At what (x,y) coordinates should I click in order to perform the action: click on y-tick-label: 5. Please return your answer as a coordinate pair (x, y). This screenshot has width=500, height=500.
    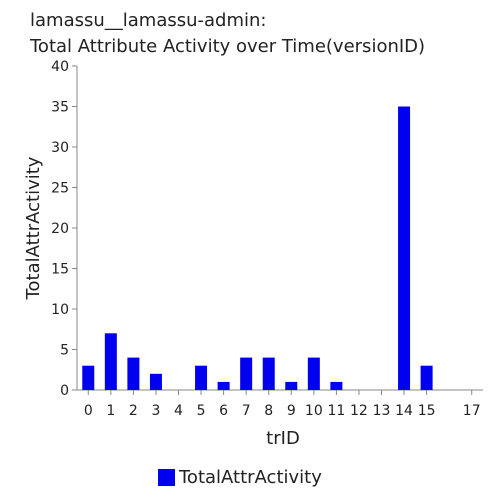
    Looking at the image, I should click on (64, 351).